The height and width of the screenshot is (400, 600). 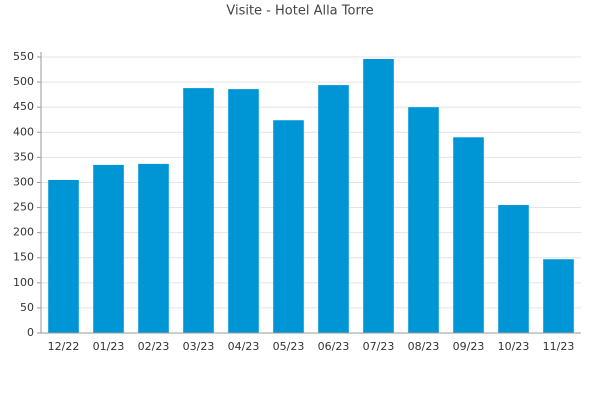 What do you see at coordinates (469, 346) in the screenshot?
I see `x-tick-label: 09/23` at bounding box center [469, 346].